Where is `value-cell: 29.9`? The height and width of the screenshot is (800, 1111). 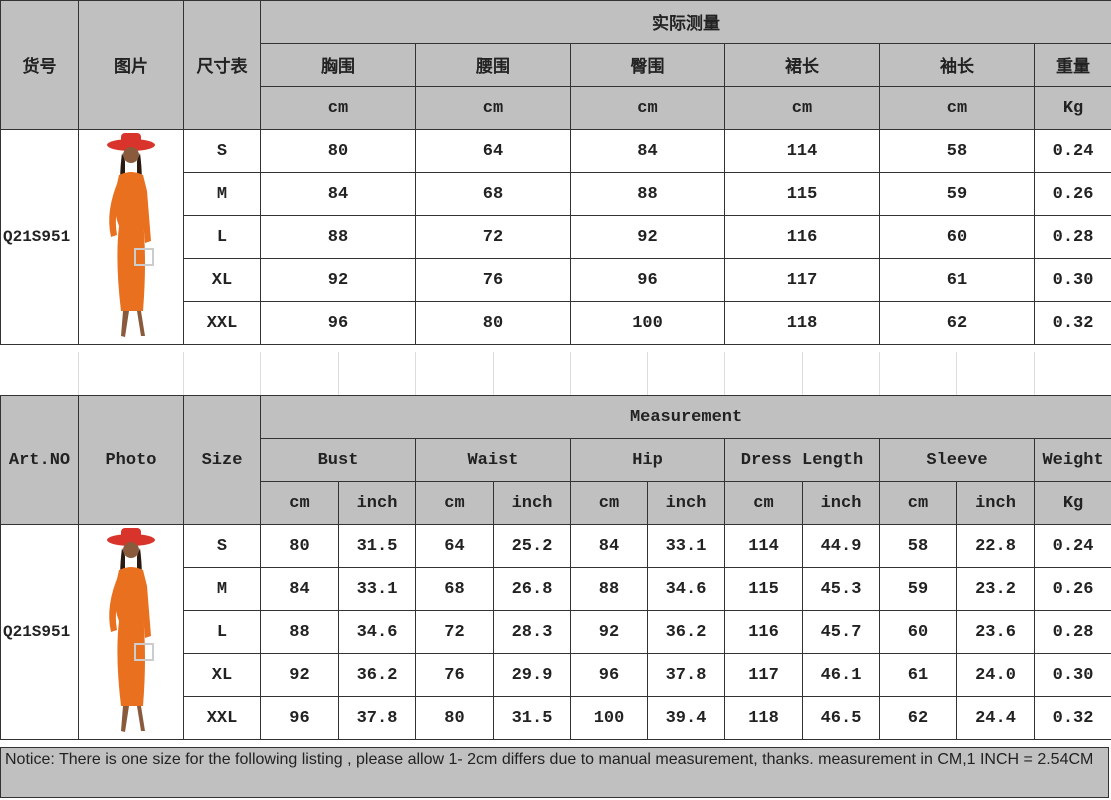 value-cell: 29.9 is located at coordinates (532, 675).